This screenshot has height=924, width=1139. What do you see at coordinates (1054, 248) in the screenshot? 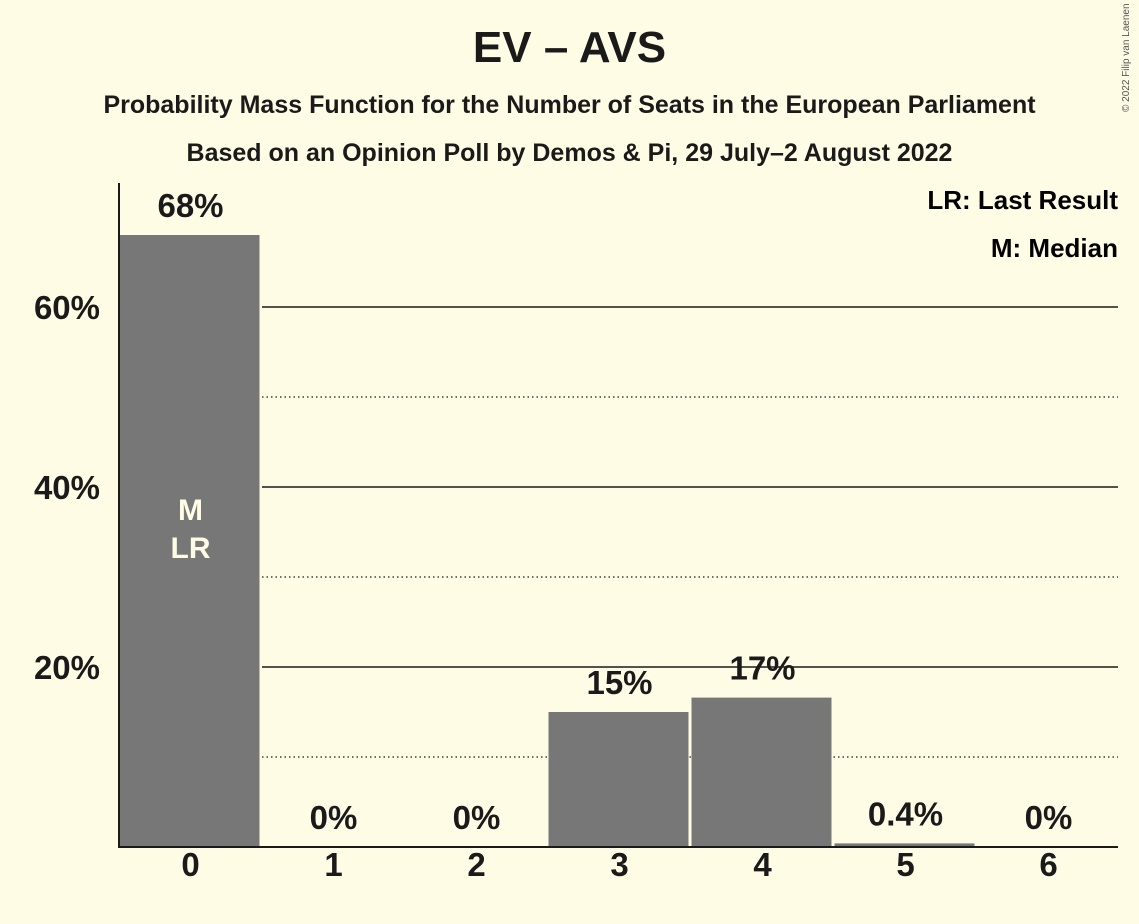
I see `legend-median: M: Median` at bounding box center [1054, 248].